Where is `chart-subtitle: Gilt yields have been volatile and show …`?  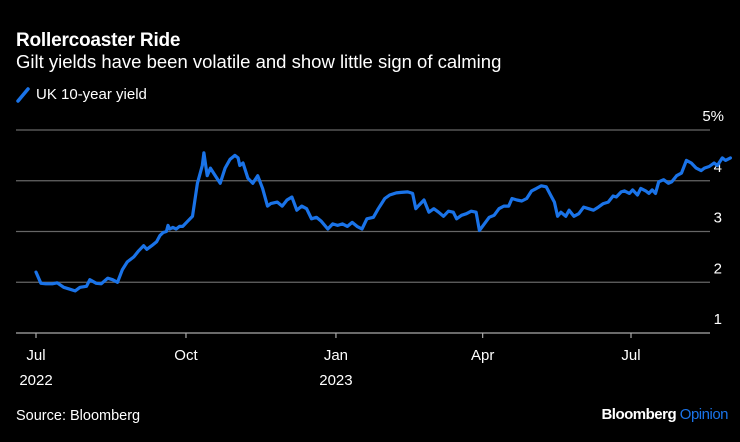 chart-subtitle: Gilt yields have been volatile and show … is located at coordinates (259, 61).